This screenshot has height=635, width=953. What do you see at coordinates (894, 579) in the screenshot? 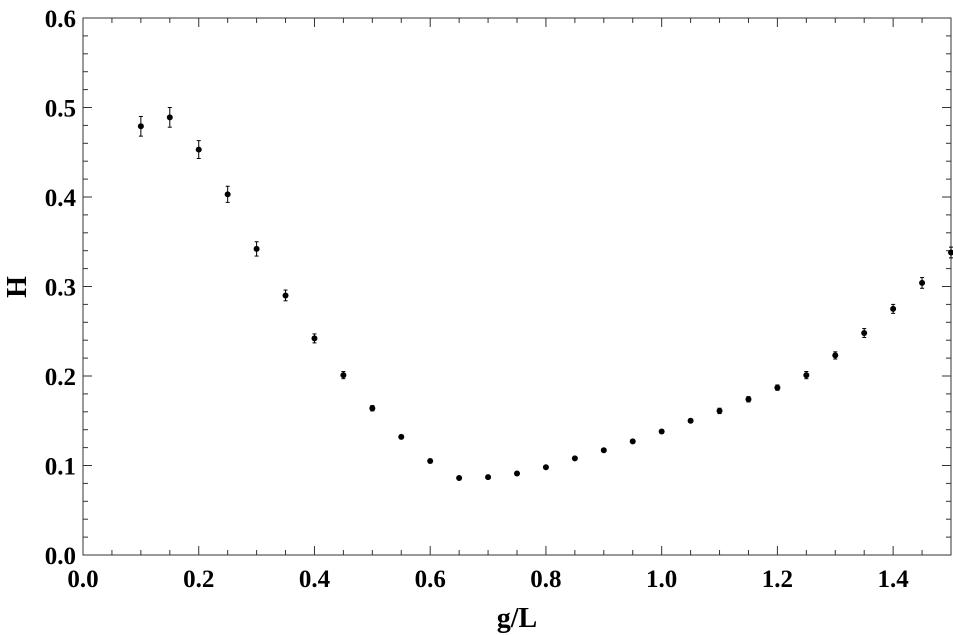
I see `x-tick-label: 1.4` at bounding box center [894, 579].